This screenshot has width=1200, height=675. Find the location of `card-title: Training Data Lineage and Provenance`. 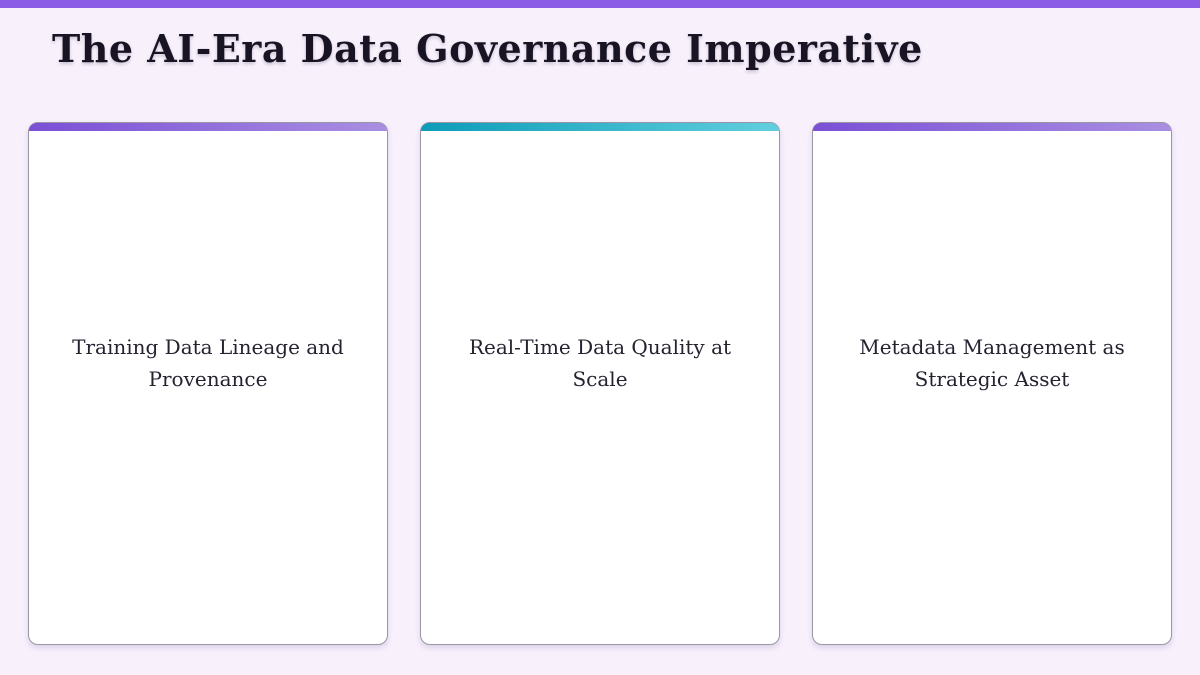

card-title: Training Data Lineage and Provenance is located at coordinates (208, 363).